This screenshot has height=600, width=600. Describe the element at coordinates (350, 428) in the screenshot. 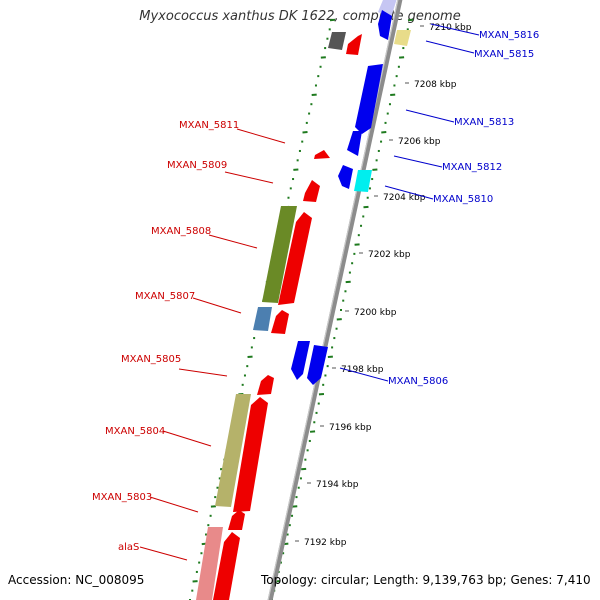

I see `tick-label: 7196 kbp` at that location.